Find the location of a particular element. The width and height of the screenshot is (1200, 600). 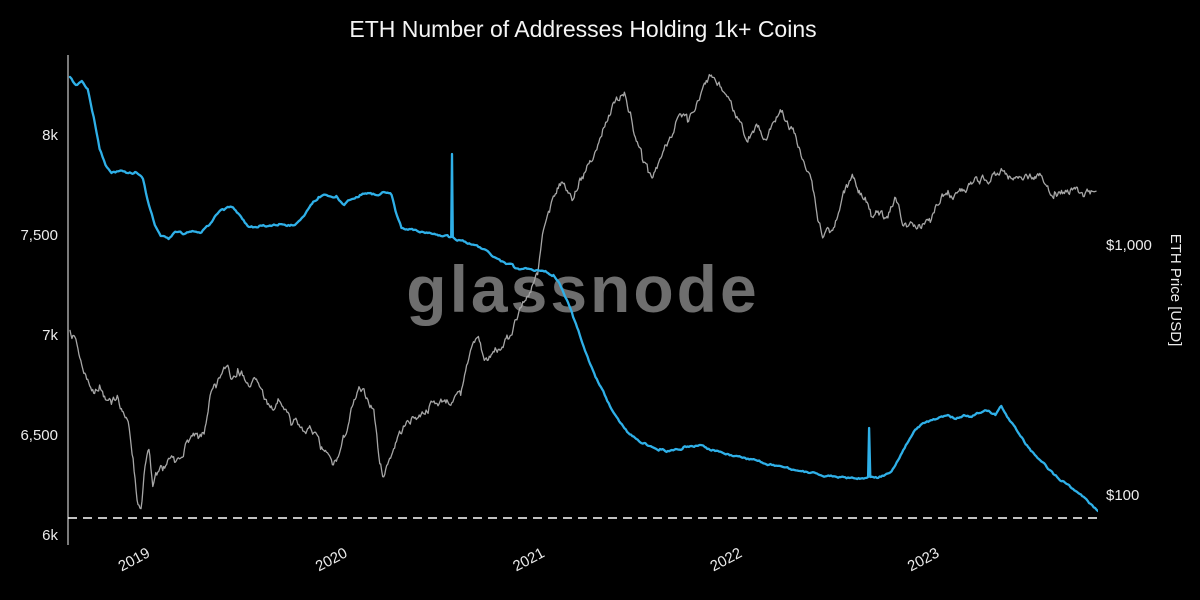

y-right-tick-label: $100 is located at coordinates (1122, 495).